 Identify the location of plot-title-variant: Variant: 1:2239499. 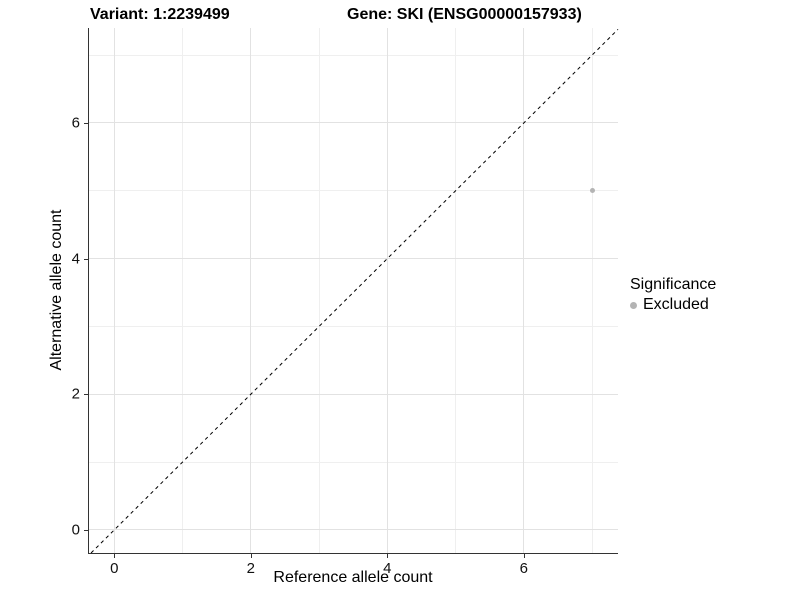
(160, 14).